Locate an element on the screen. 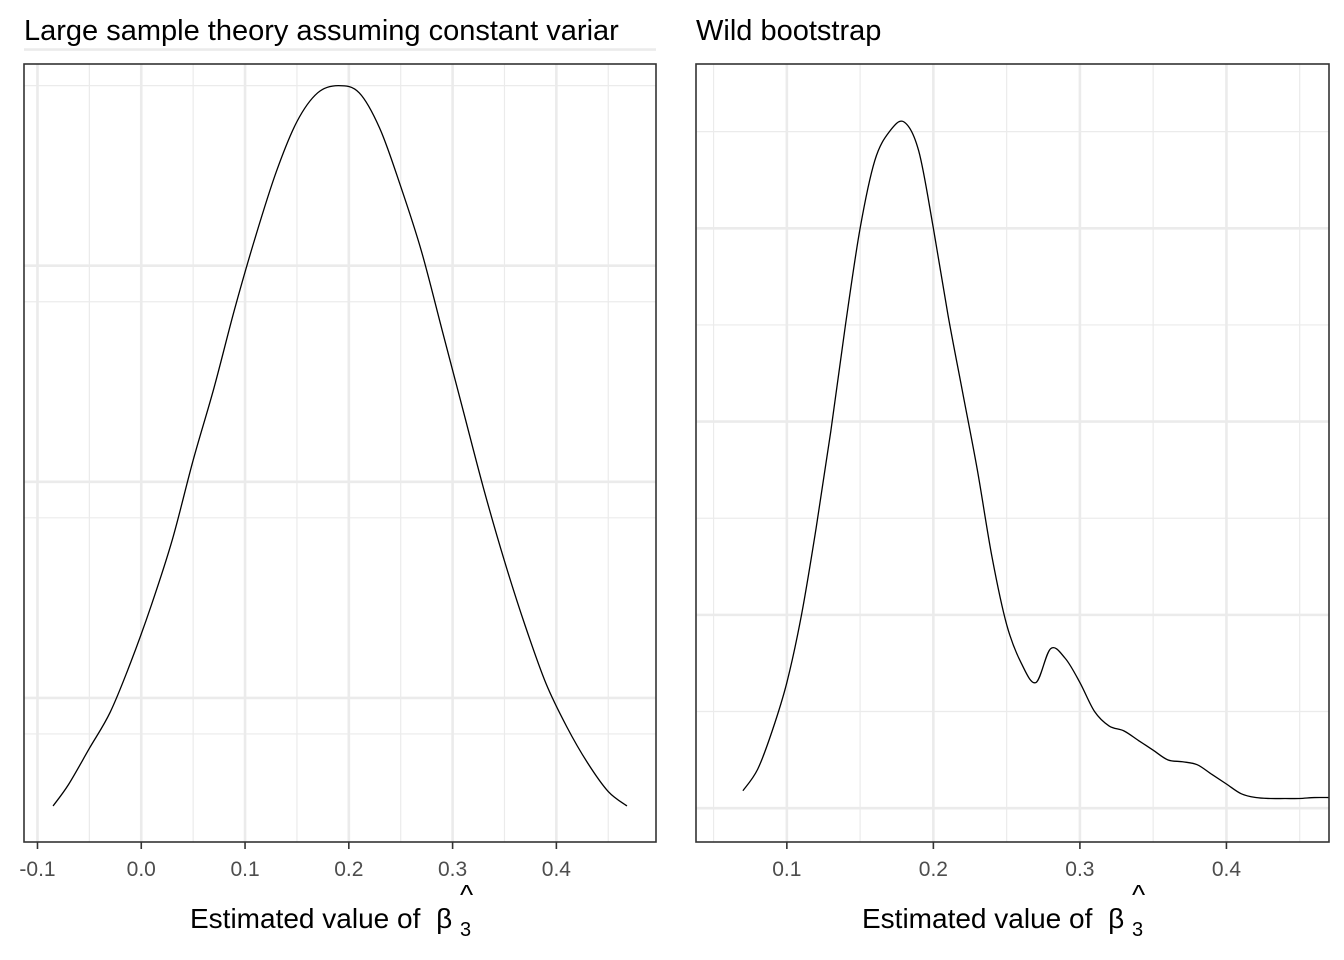 The image size is (1344, 960). right-x-tick-label-3: 0.4 is located at coordinates (1227, 869).